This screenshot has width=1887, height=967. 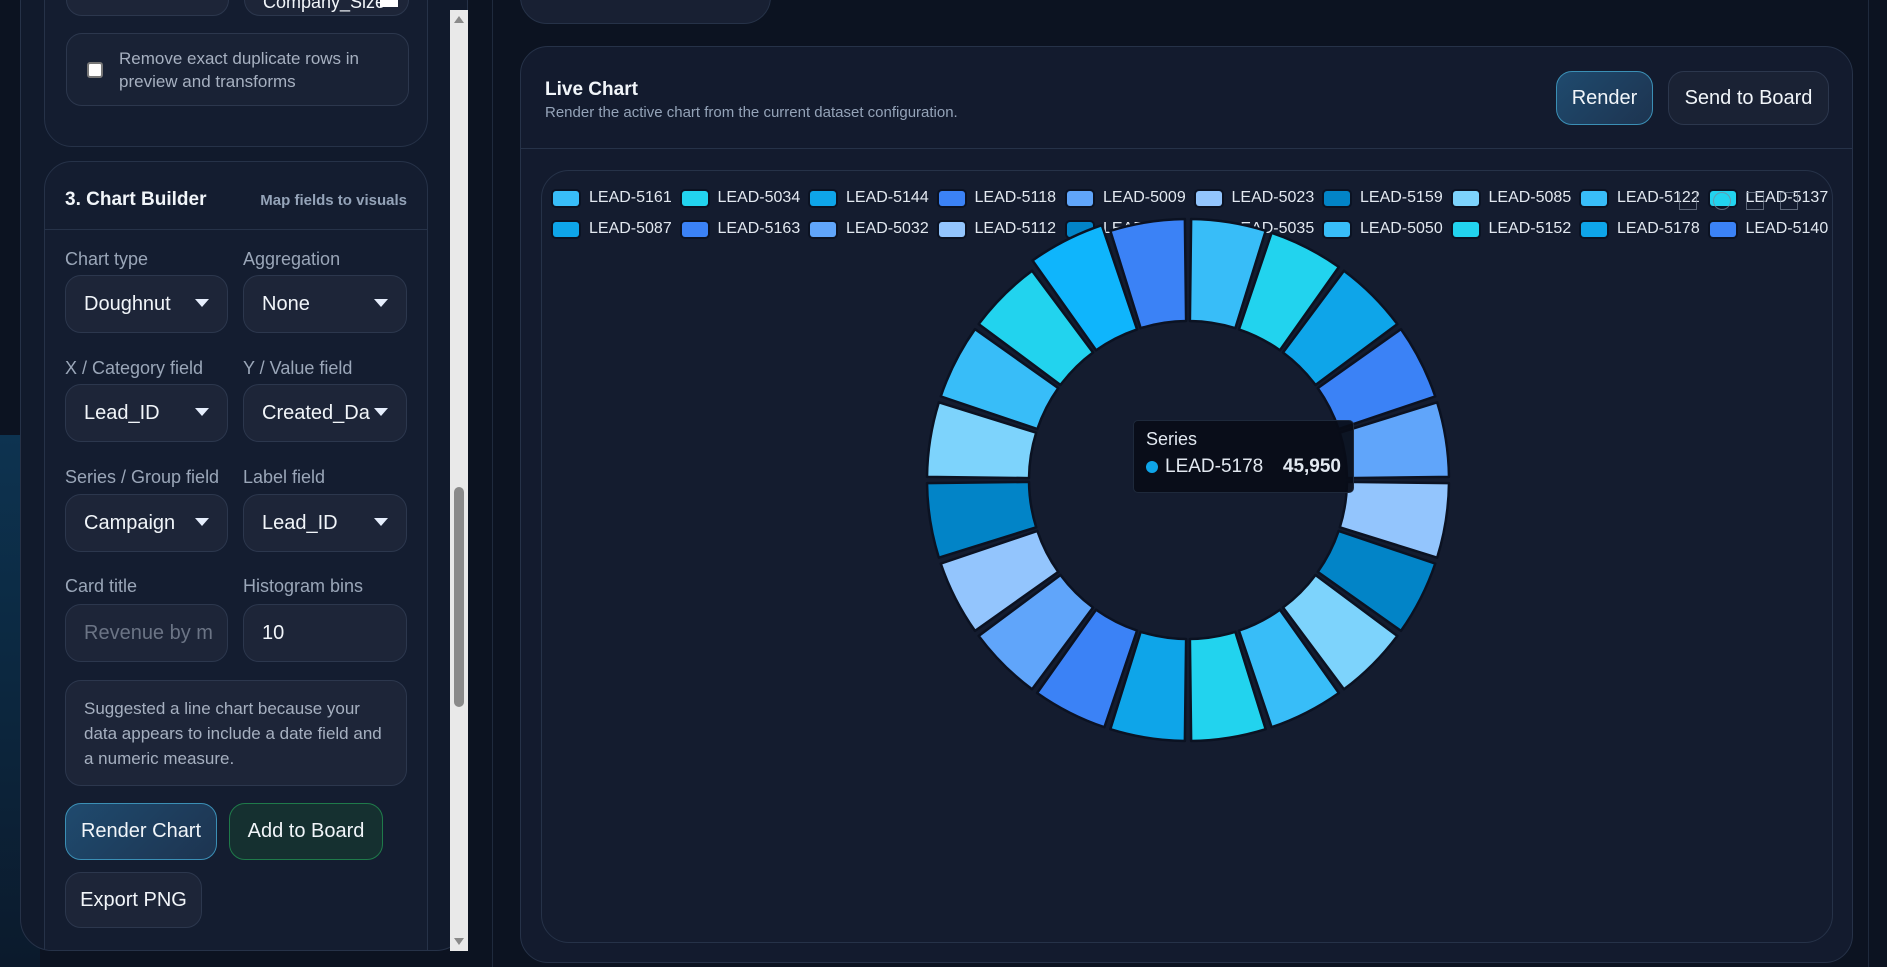 What do you see at coordinates (1144, 197) in the screenshot?
I see `legend-label: LEAD-5009` at bounding box center [1144, 197].